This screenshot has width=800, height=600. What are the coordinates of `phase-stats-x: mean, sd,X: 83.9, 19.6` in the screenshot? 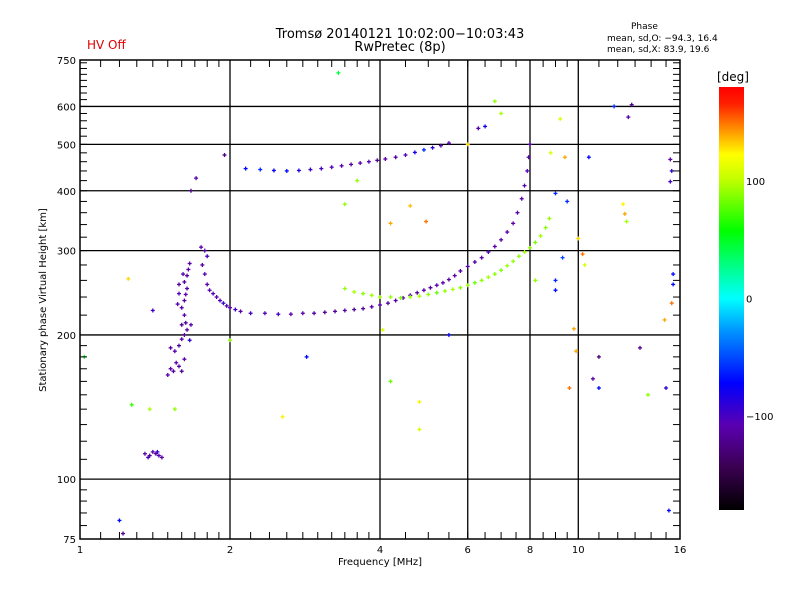 It's located at (658, 50).